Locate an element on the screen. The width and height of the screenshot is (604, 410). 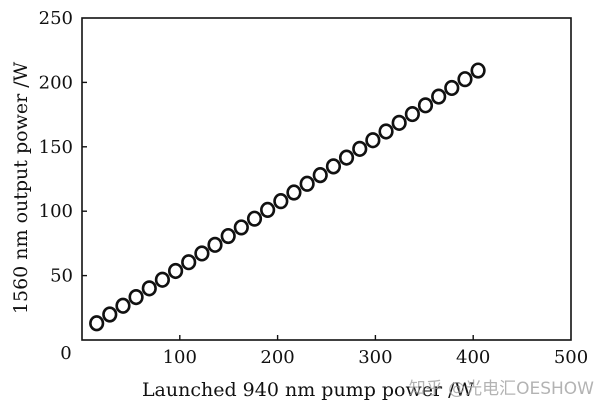
y-axis-ticks: 50 100 150 200 250 is located at coordinates (63, 147).